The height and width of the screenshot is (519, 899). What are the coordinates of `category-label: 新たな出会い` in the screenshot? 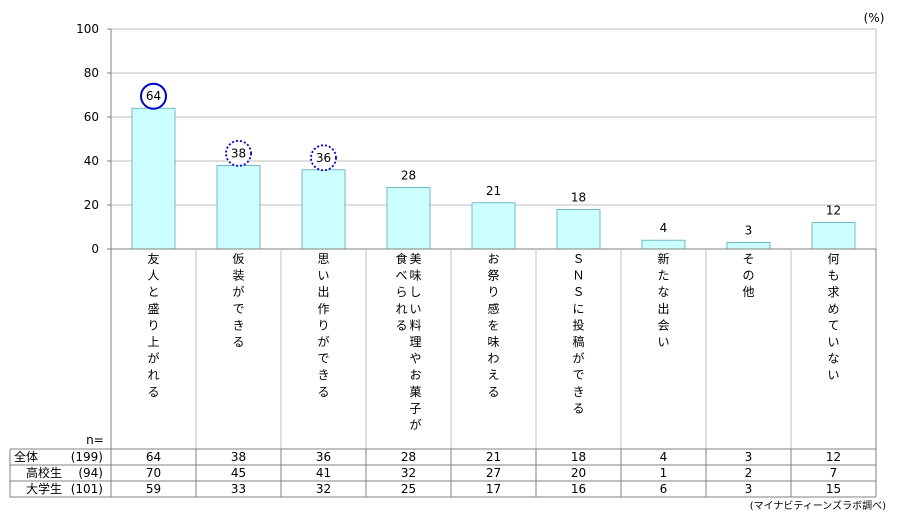 It's located at (663, 300).